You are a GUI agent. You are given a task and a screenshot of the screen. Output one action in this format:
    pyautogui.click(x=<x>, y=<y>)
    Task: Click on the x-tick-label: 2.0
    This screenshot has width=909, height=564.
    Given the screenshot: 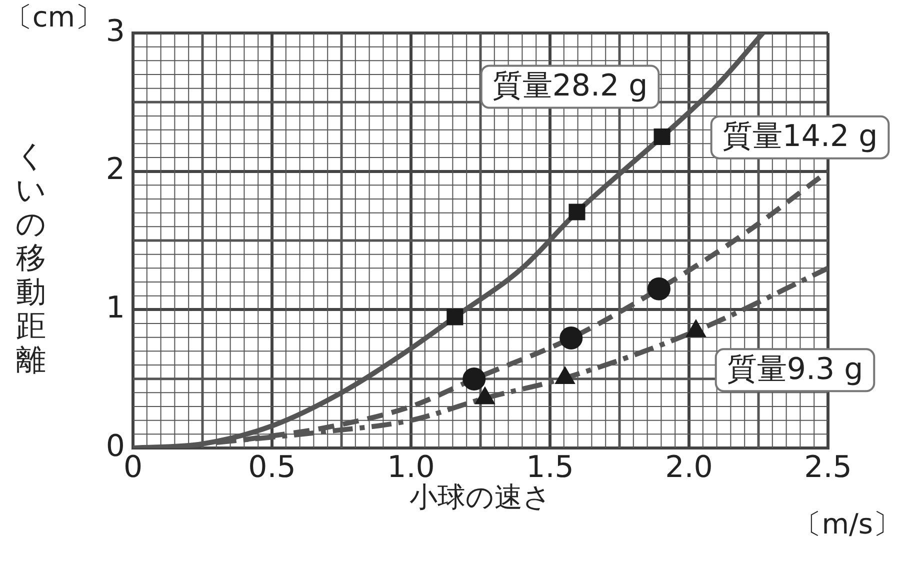 What is the action you would take?
    pyautogui.click(x=689, y=467)
    